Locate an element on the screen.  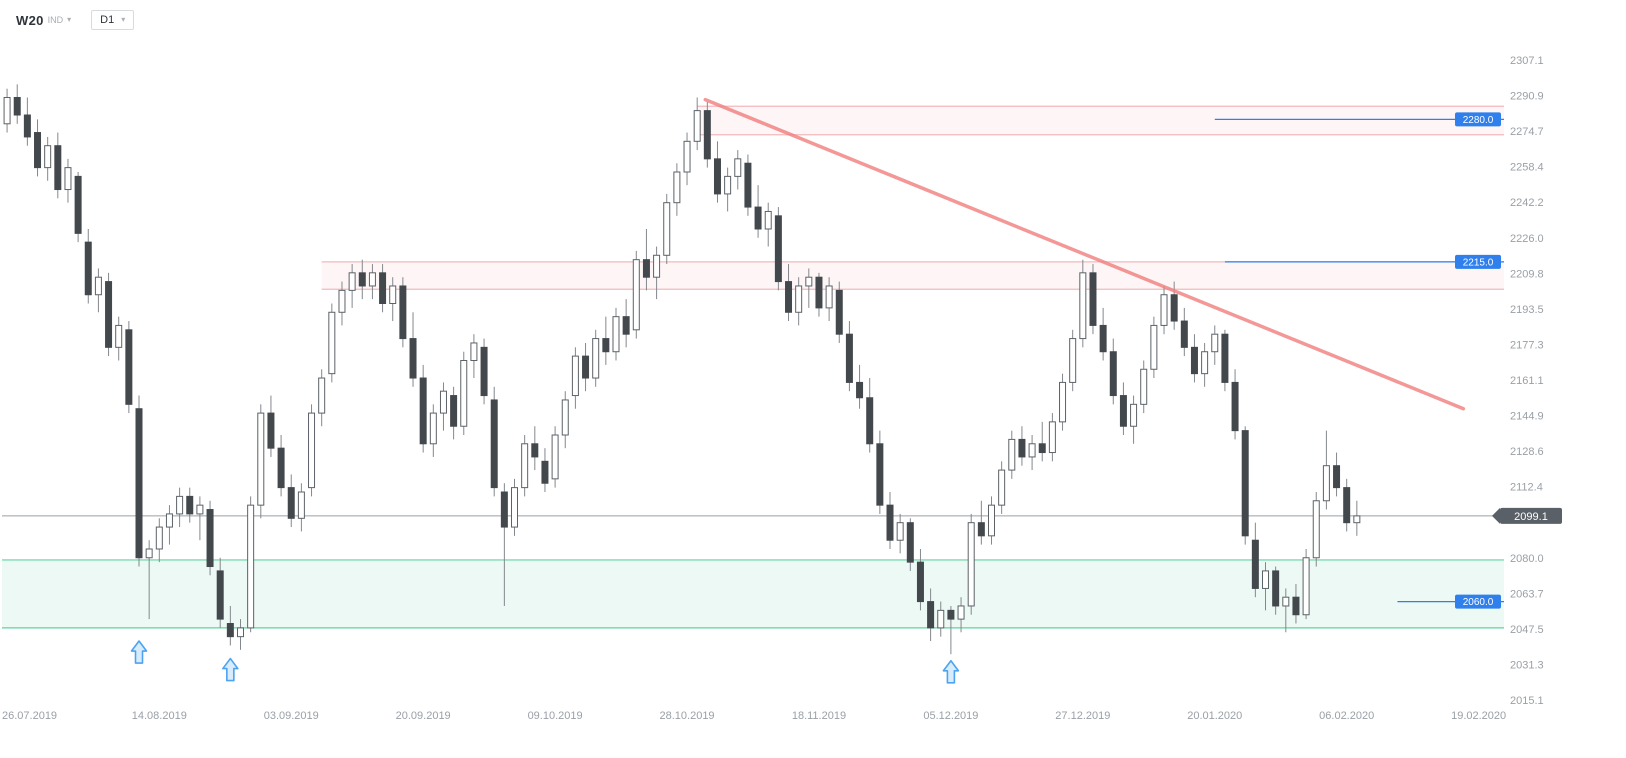
date-tick: 20.01.2020 is located at coordinates (1214, 716).